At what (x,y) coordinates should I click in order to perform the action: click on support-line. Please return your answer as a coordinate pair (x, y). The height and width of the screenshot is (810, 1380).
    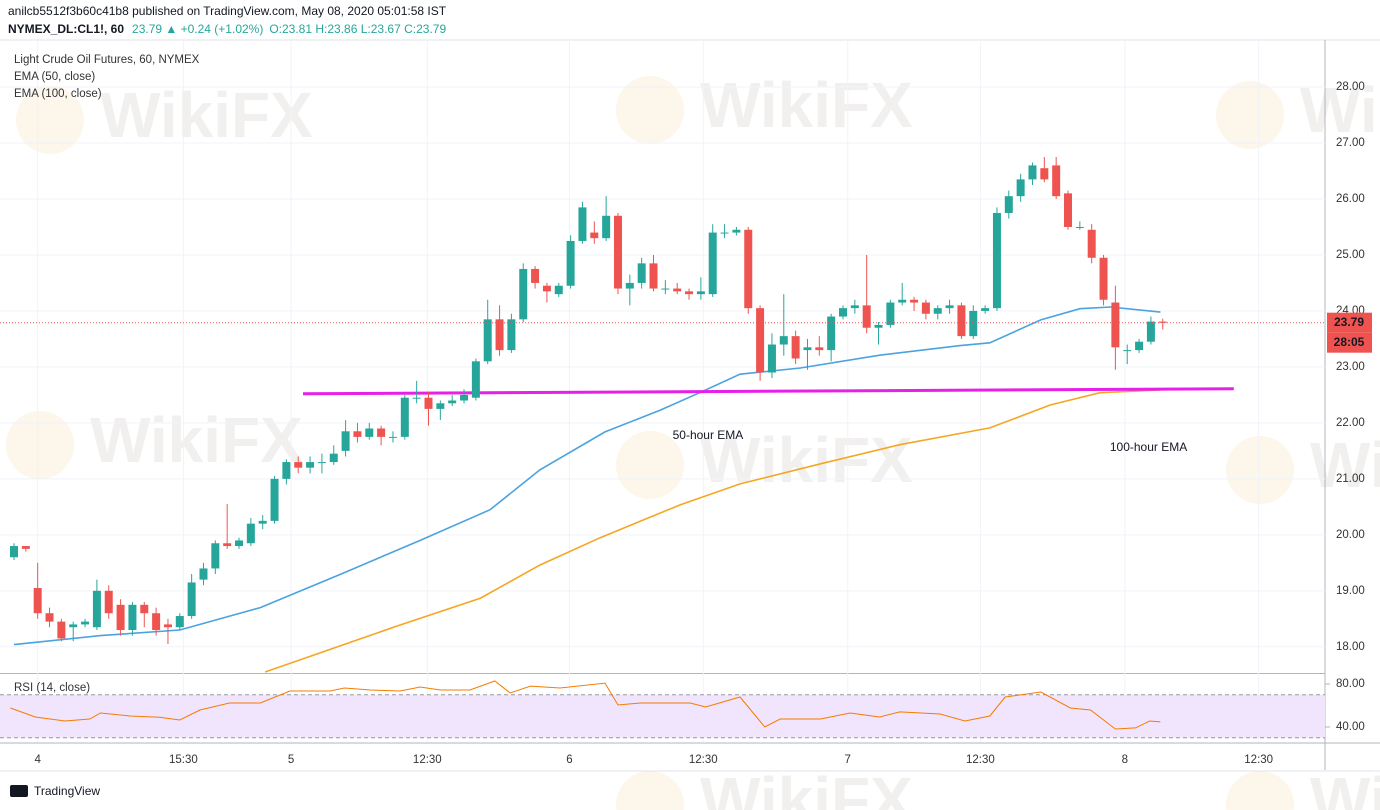
    Looking at the image, I should click on (768, 391).